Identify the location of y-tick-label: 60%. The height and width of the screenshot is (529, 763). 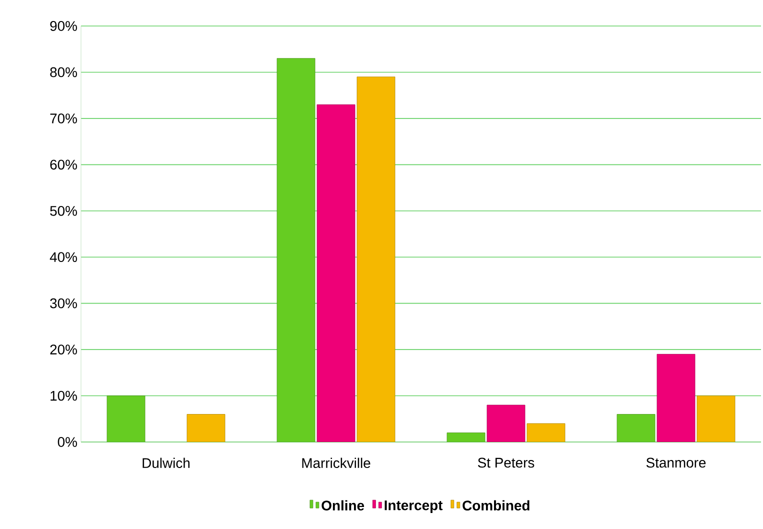
(63, 165).